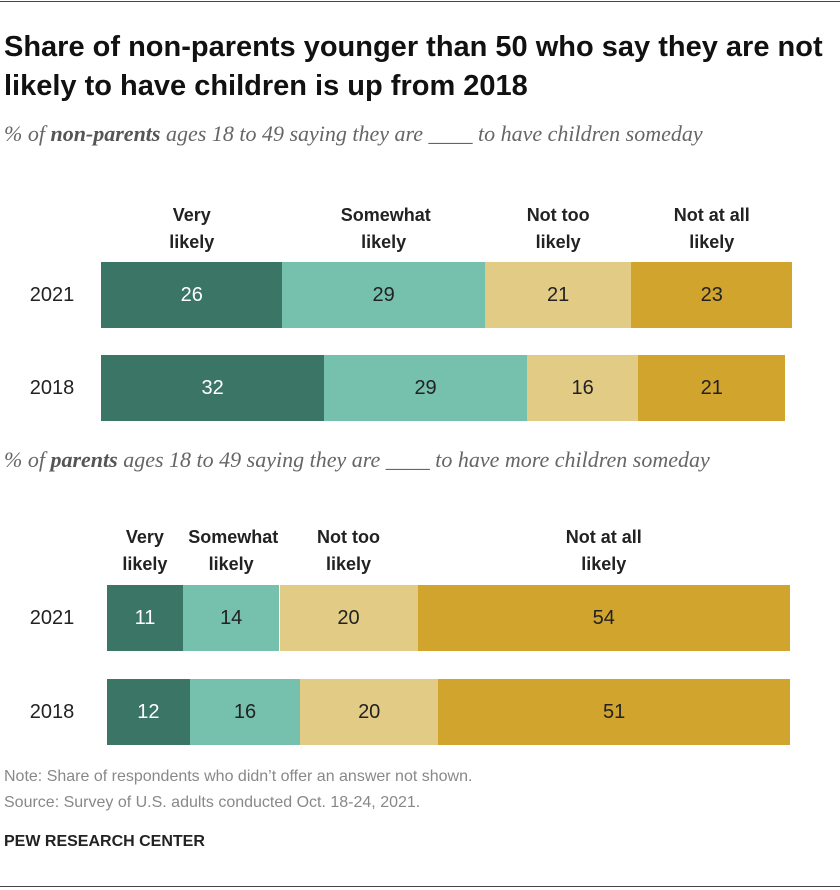  I want to click on value-label: 32, so click(212, 388).